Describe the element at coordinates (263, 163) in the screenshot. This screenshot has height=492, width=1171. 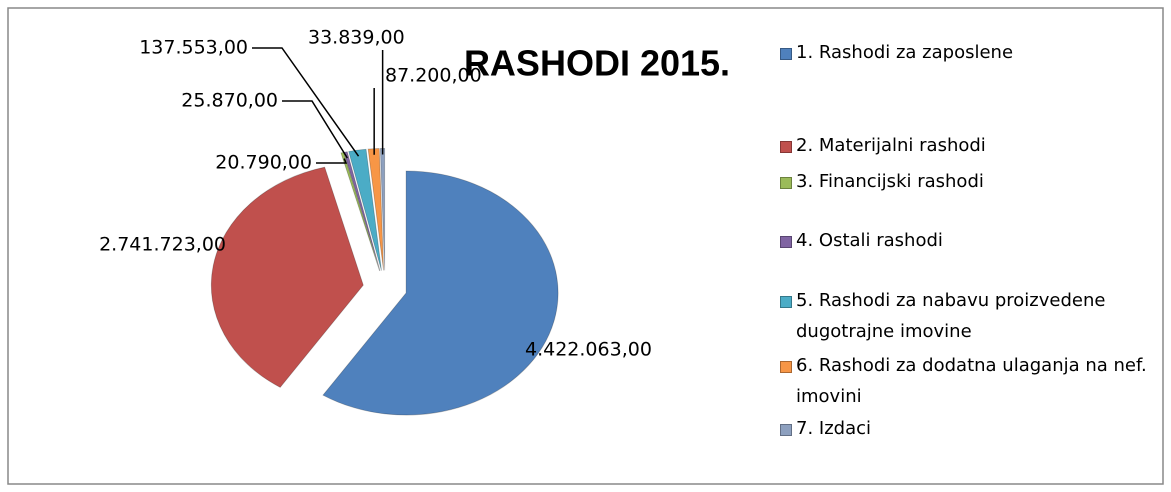
I see `data-label: 20.790,00` at that location.